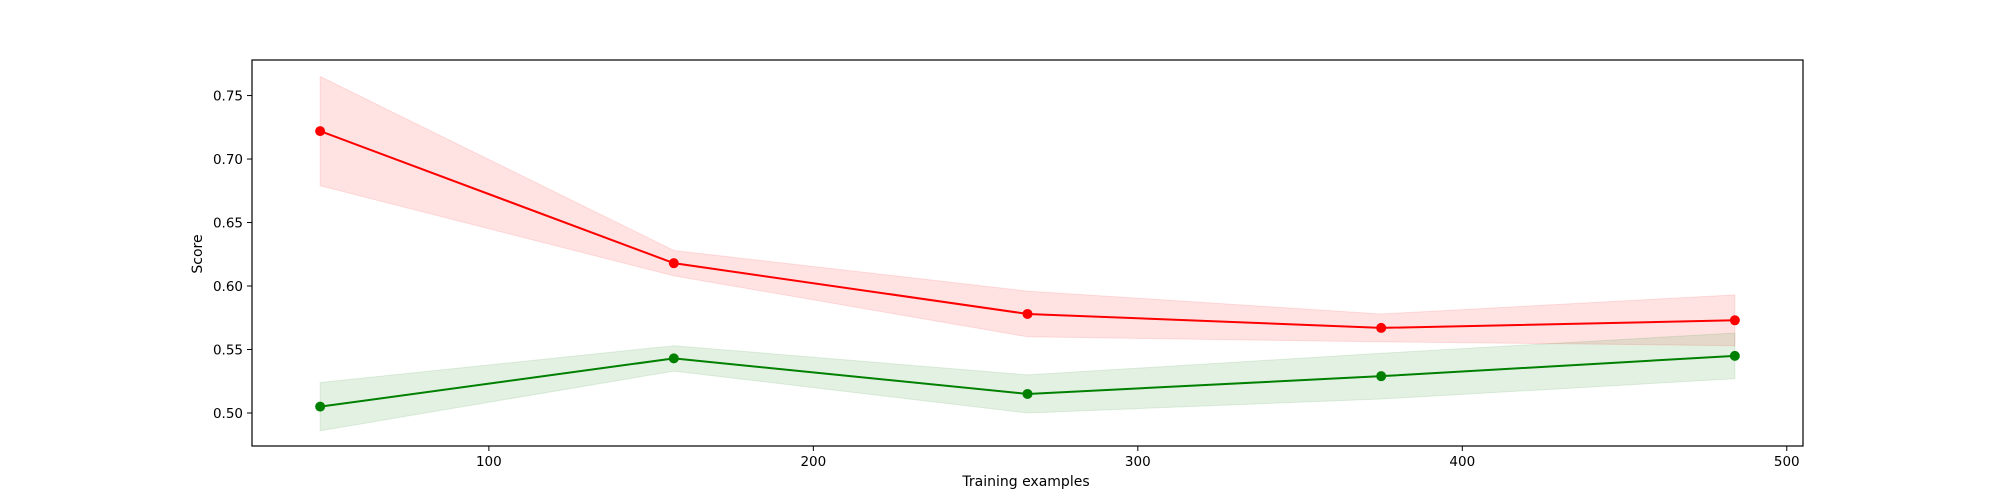 The width and height of the screenshot is (2000, 500). I want to click on y-tick-label: 0.55, so click(228, 351).